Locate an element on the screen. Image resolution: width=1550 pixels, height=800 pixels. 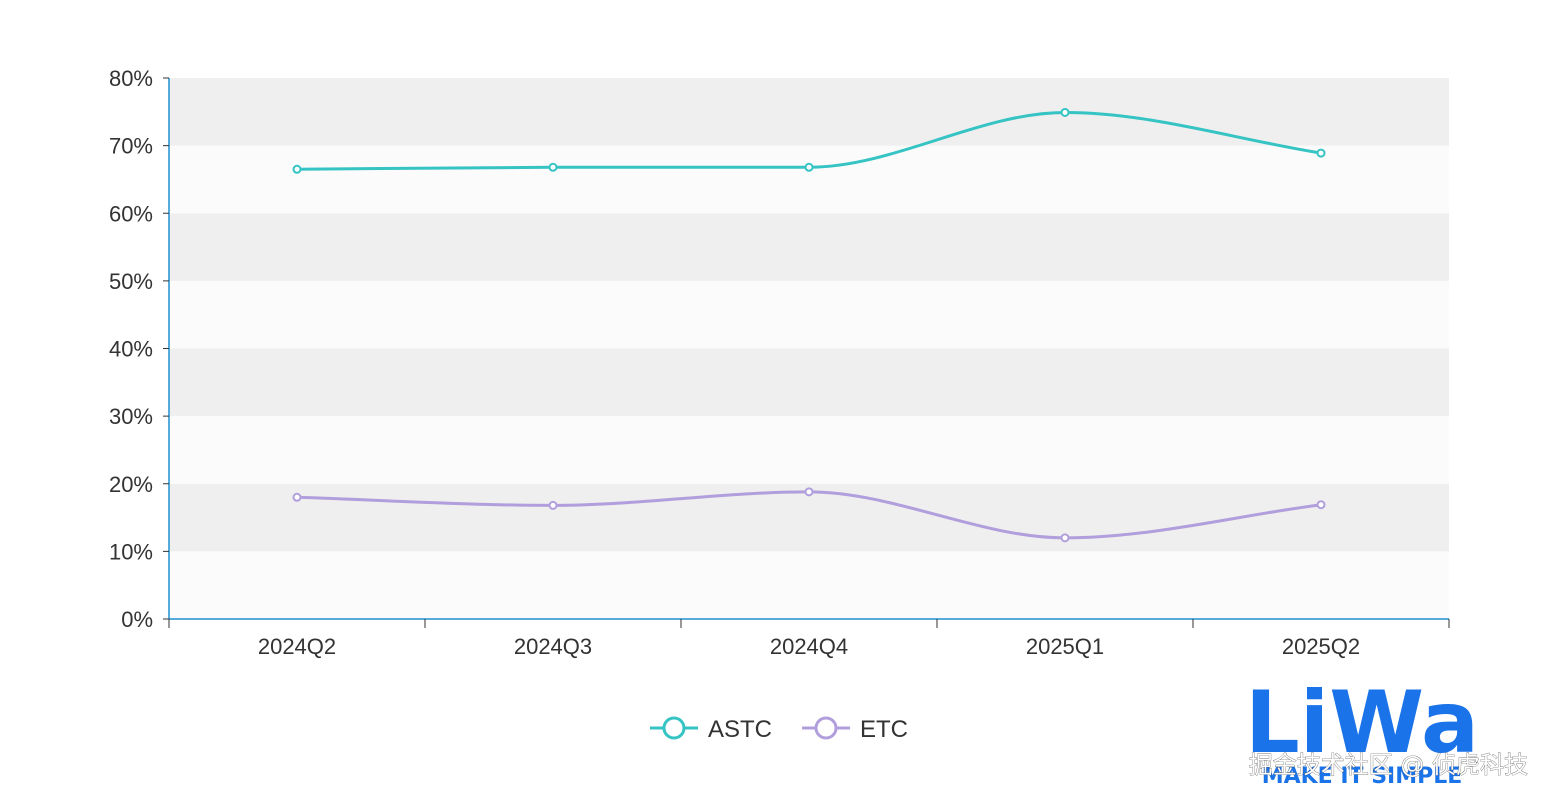
legend-label: ETC is located at coordinates (884, 729).